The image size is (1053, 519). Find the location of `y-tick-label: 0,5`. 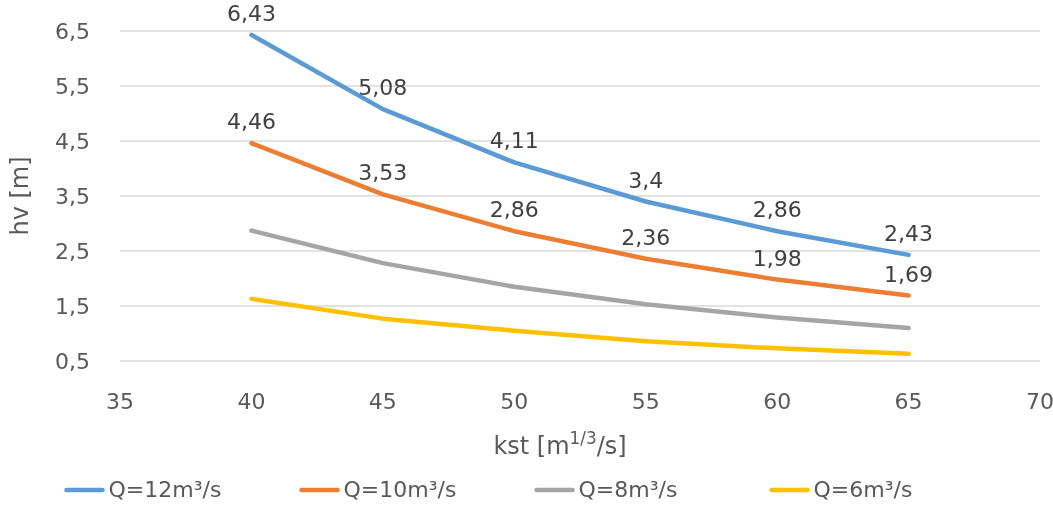

y-tick-label: 0,5 is located at coordinates (72, 361).